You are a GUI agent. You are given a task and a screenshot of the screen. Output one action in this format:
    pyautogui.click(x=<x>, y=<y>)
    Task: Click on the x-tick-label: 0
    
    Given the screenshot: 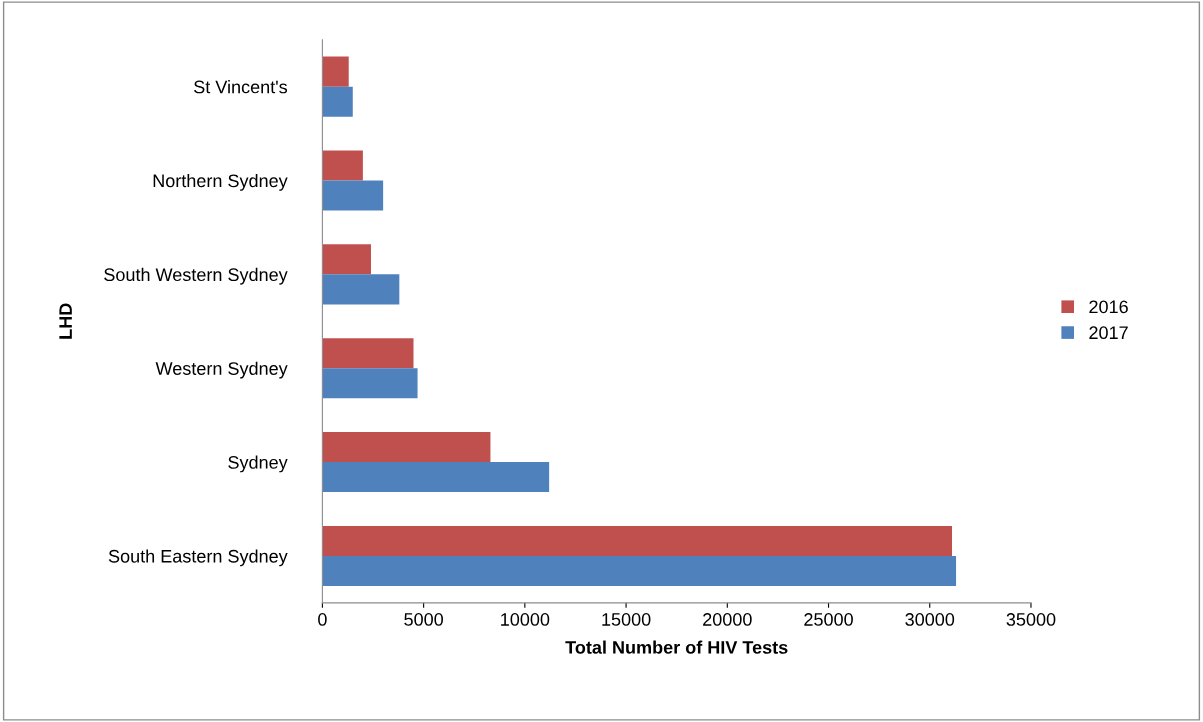 What is the action you would take?
    pyautogui.click(x=322, y=619)
    